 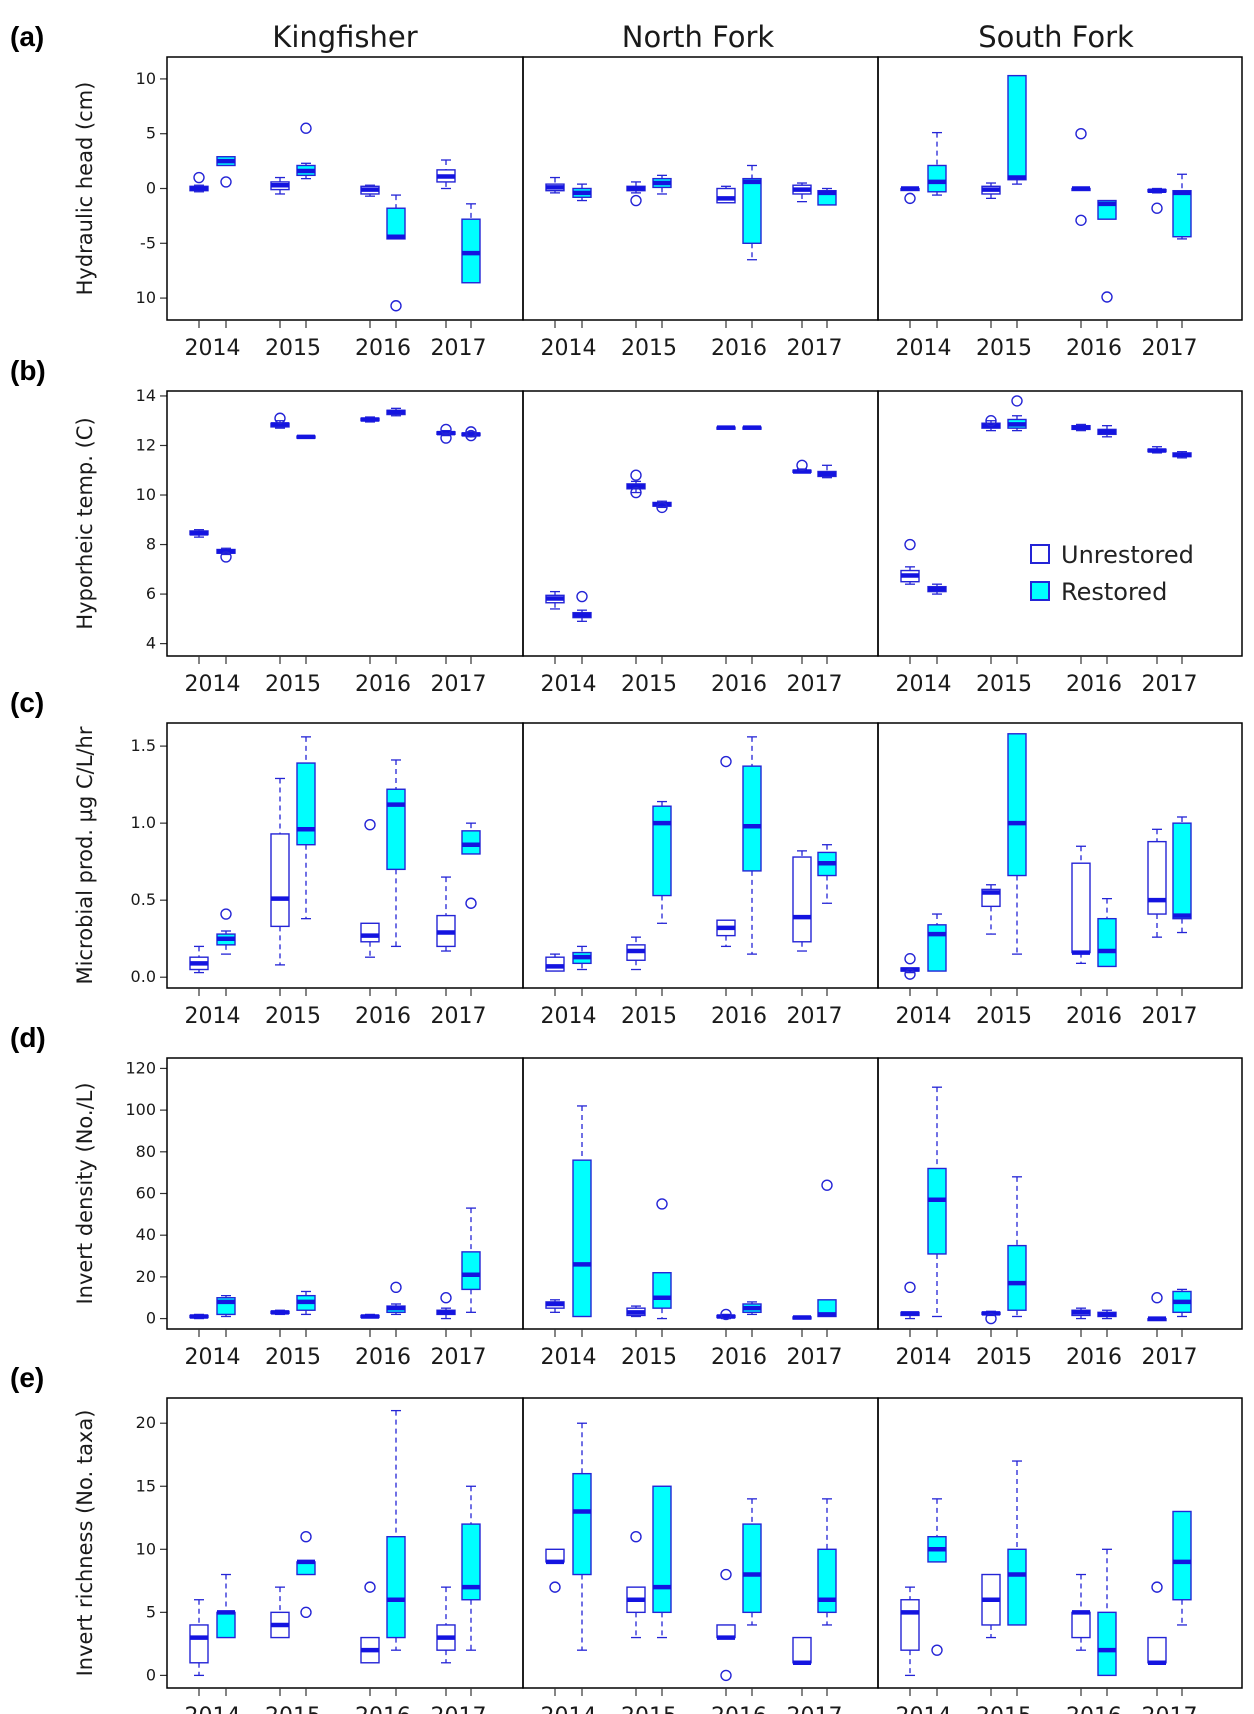 What do you see at coordinates (1114, 592) in the screenshot?
I see `legend-label-restored: Restored` at bounding box center [1114, 592].